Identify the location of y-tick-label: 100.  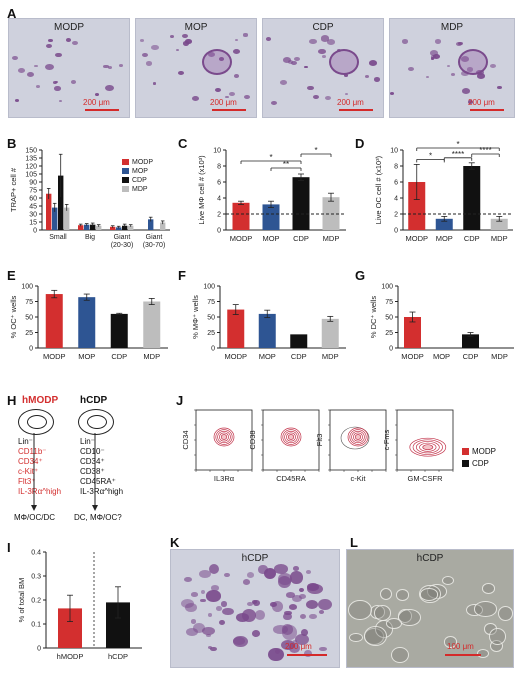
(387, 287).